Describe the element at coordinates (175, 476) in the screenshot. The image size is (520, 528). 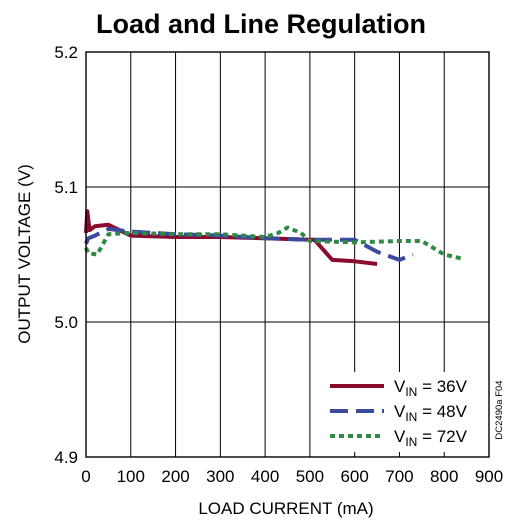
I see `x-tick-label: 200` at that location.